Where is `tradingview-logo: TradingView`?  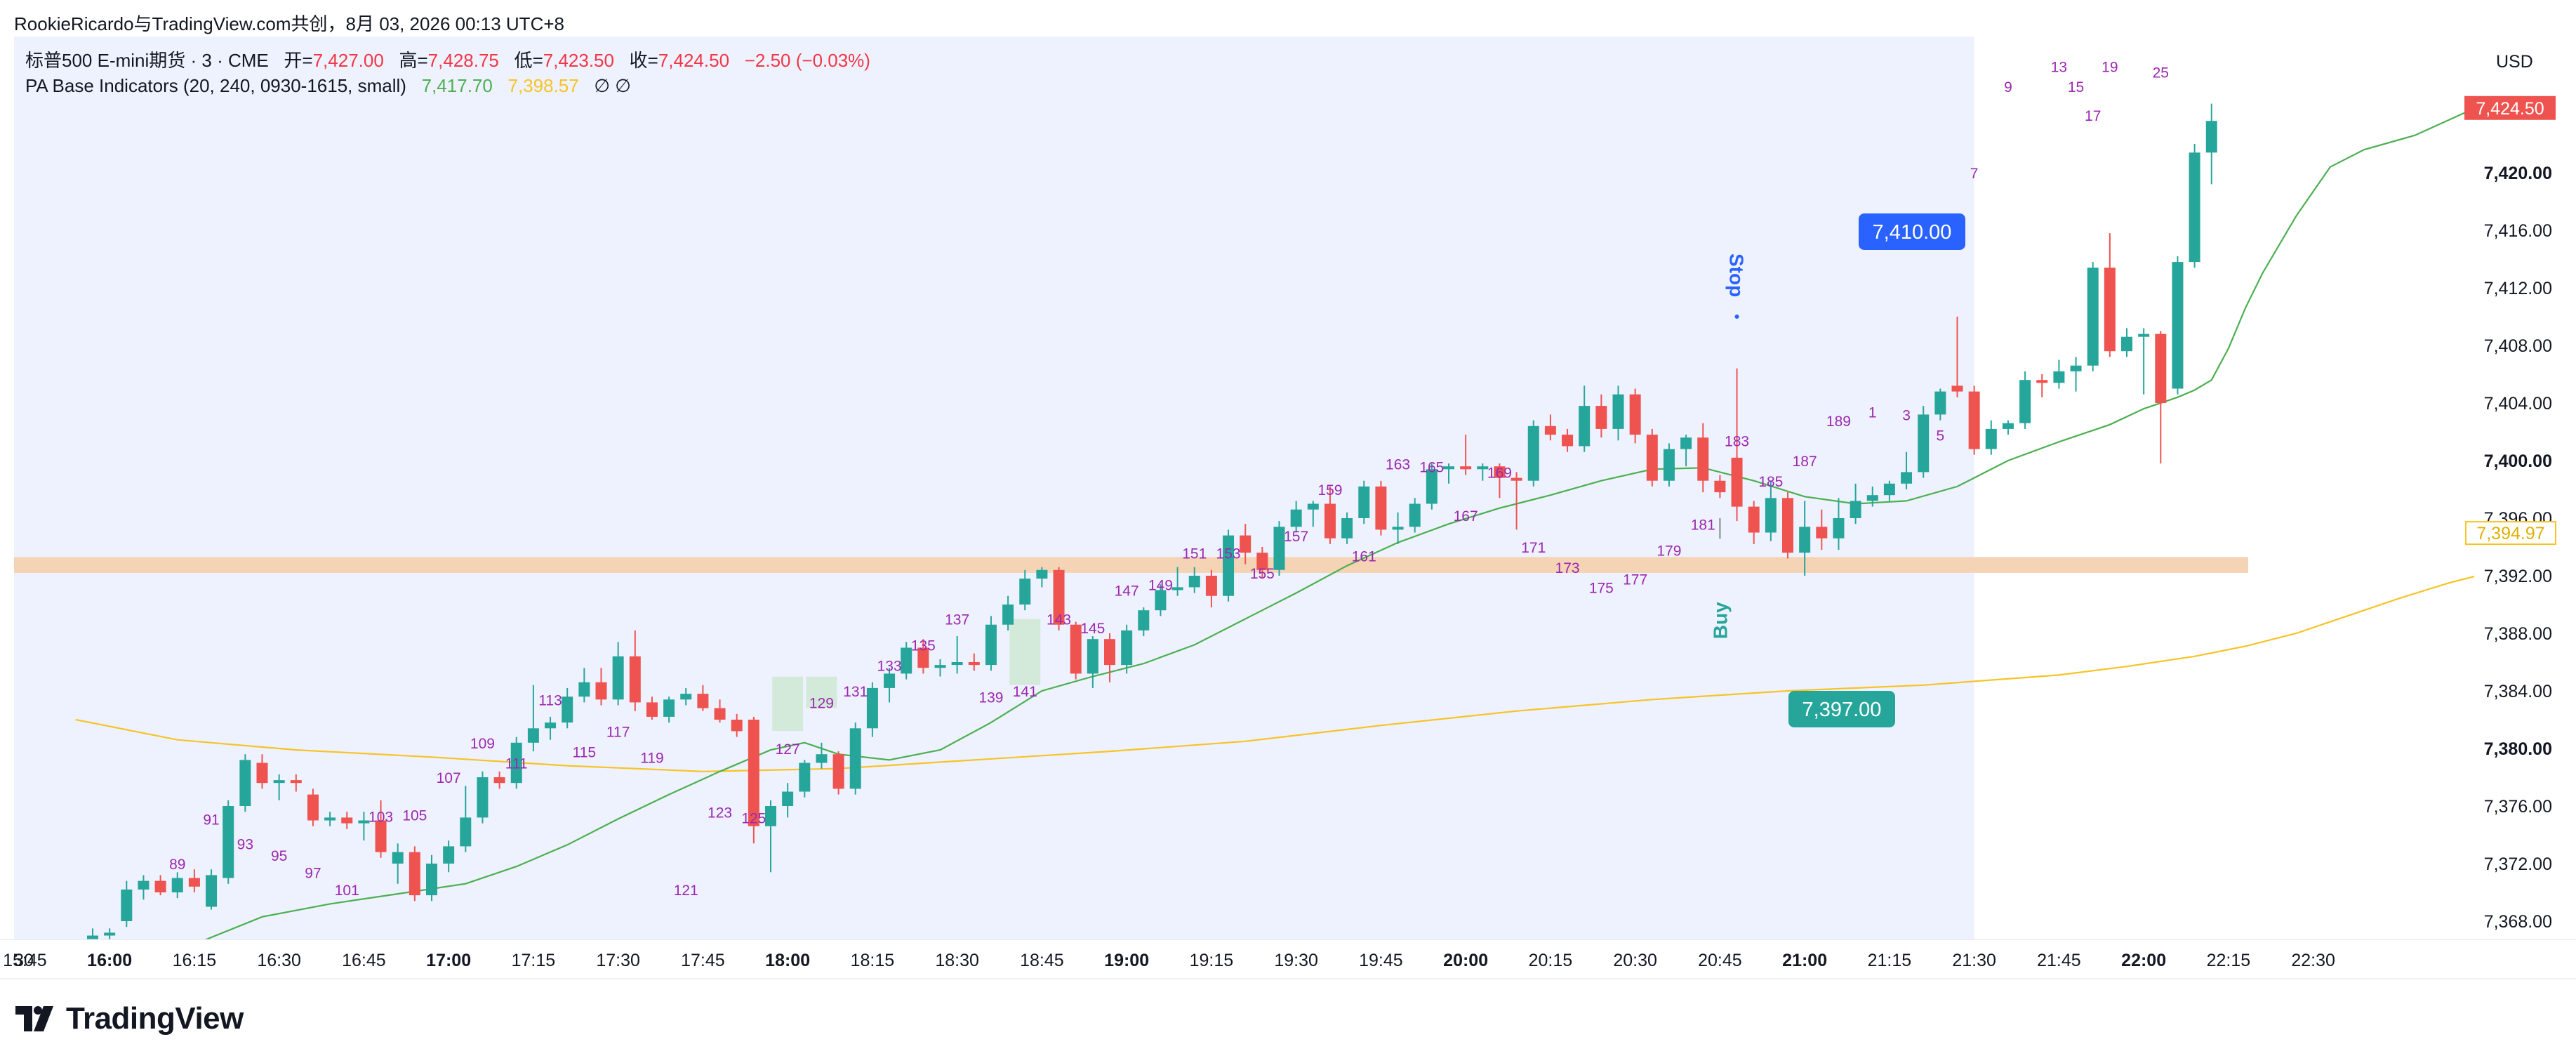 tradingview-logo: TradingView is located at coordinates (129, 1018).